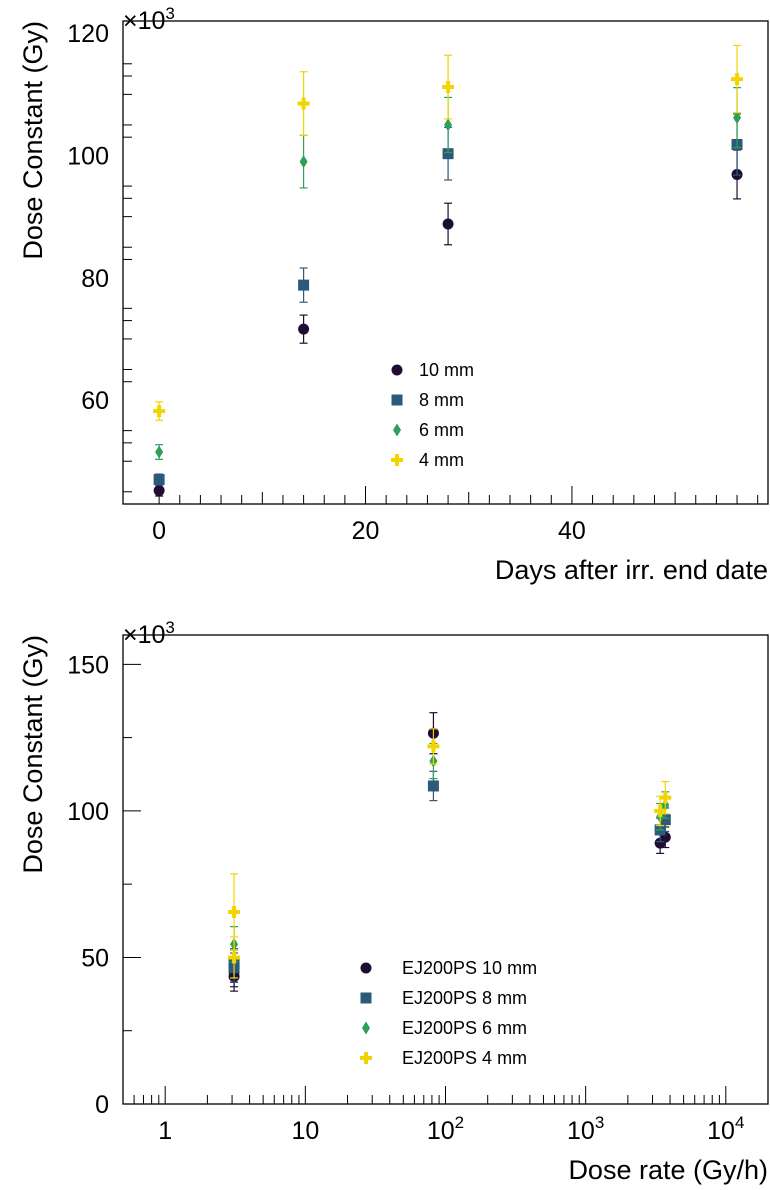  Describe the element at coordinates (459, 1122) in the screenshot. I see `x-tick-label-exponent: 2` at that location.